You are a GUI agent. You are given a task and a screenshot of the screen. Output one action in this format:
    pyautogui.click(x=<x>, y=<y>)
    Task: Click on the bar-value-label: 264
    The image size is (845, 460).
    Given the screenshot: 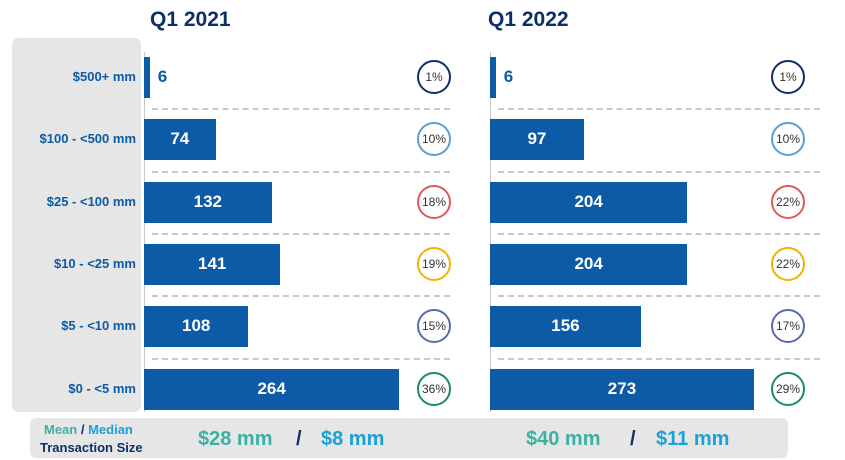 What is the action you would take?
    pyautogui.click(x=271, y=388)
    